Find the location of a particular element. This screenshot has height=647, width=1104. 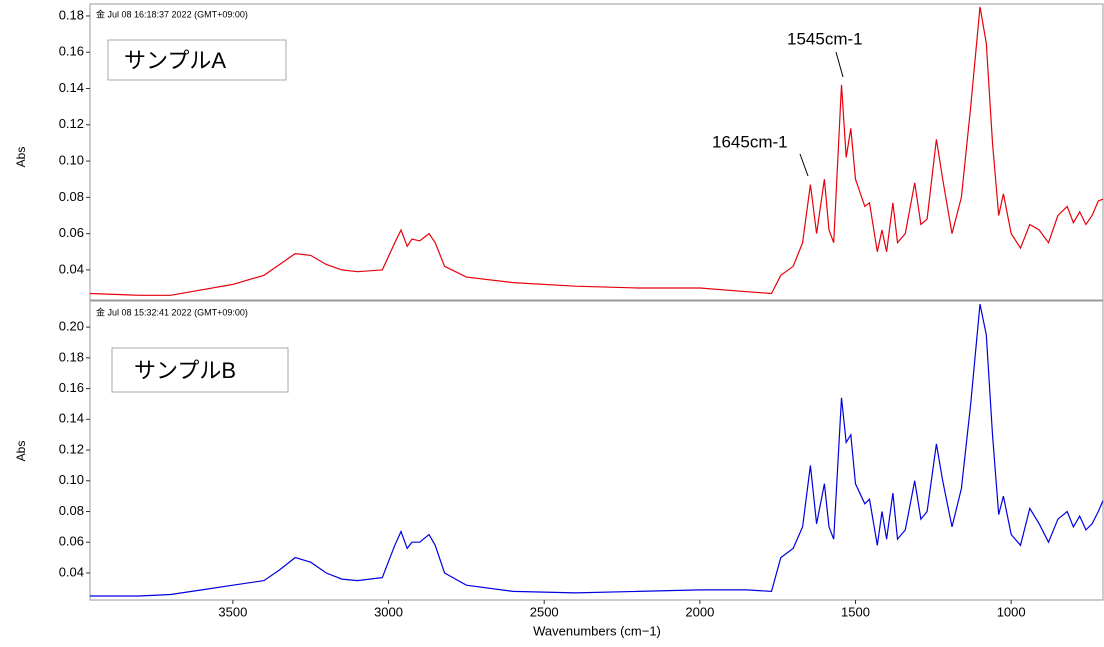

y-tick-label: 0.20 is located at coordinates (71, 326).